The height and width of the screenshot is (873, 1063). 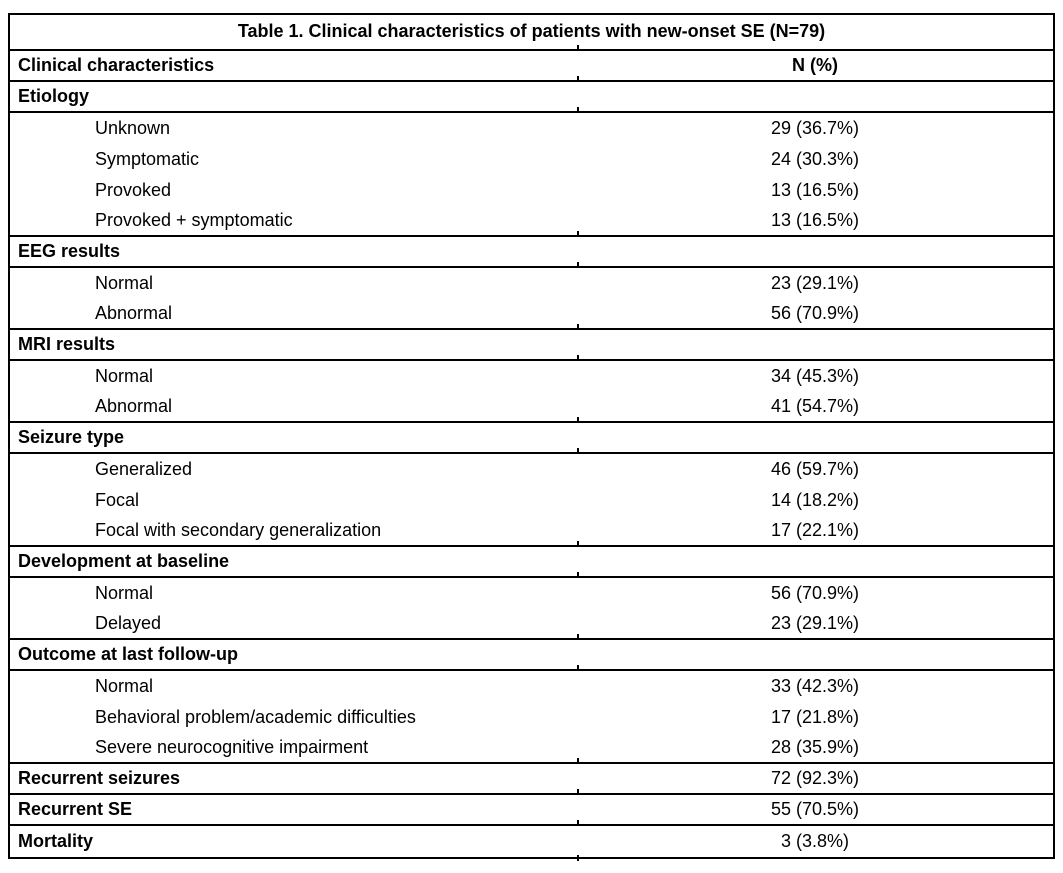 What do you see at coordinates (531, 469) in the screenshot?
I see `table-row: Generalized 46 (59.7%)` at bounding box center [531, 469].